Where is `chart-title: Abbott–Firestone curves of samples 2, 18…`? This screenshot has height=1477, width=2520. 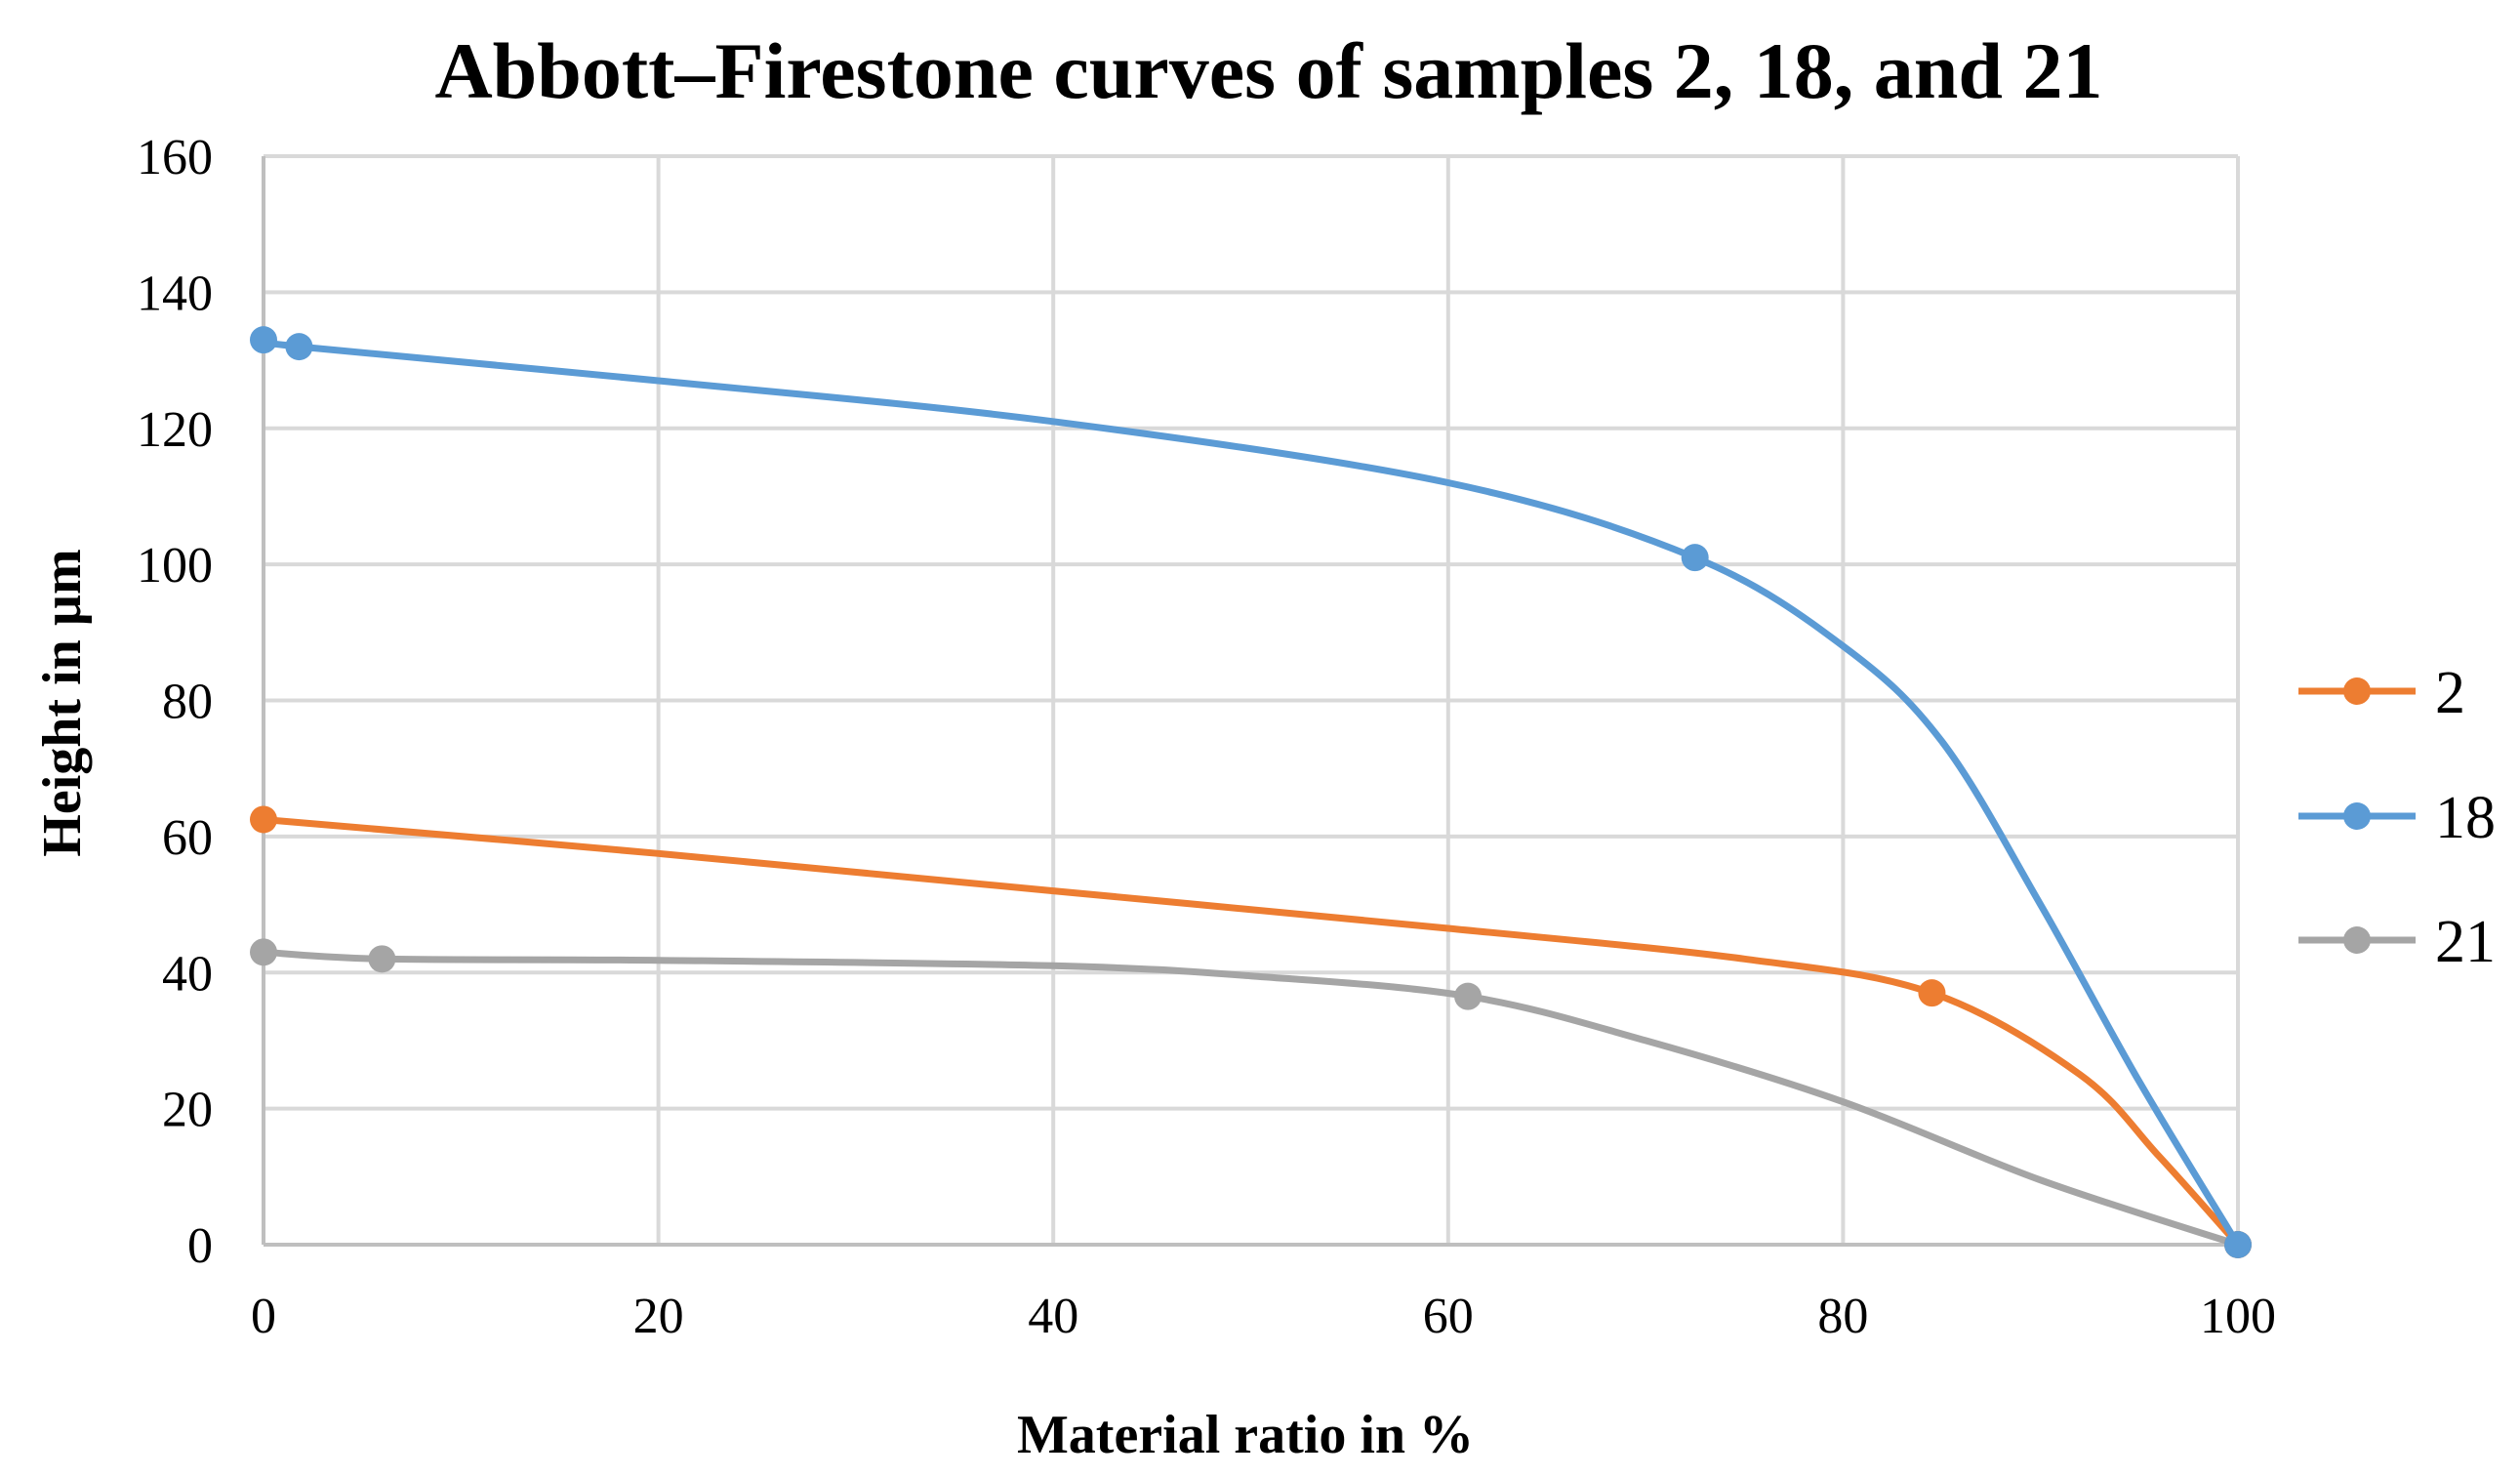 chart-title: Abbott–Firestone curves of samples 2, 18… is located at coordinates (1268, 70).